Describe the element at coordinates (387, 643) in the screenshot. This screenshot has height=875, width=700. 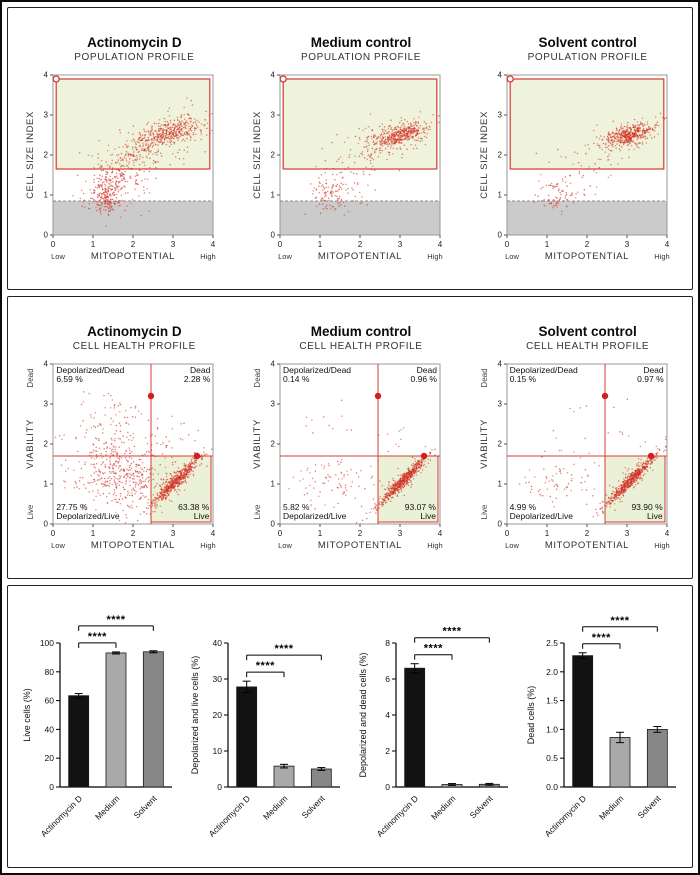
I see `svg-text: 8` at that location.